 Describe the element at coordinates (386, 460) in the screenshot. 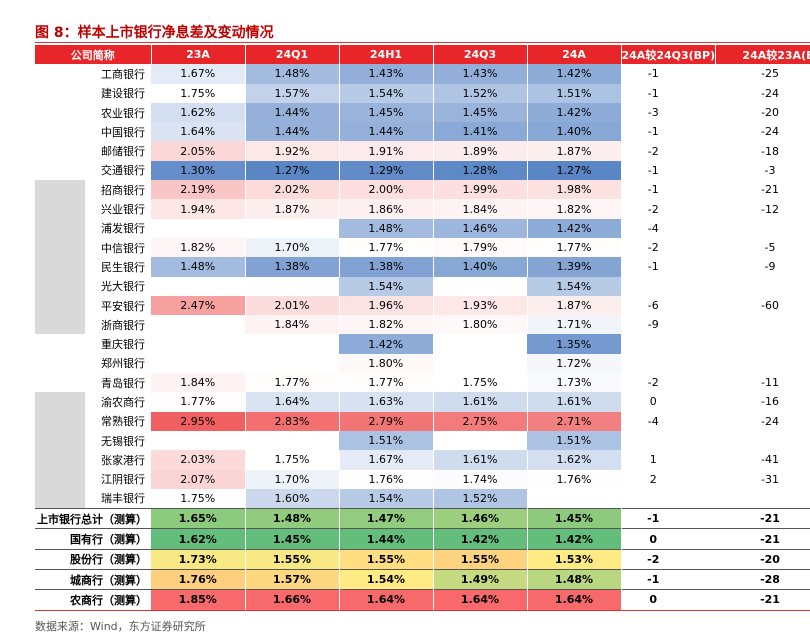

I see `cell: 1.67%` at that location.